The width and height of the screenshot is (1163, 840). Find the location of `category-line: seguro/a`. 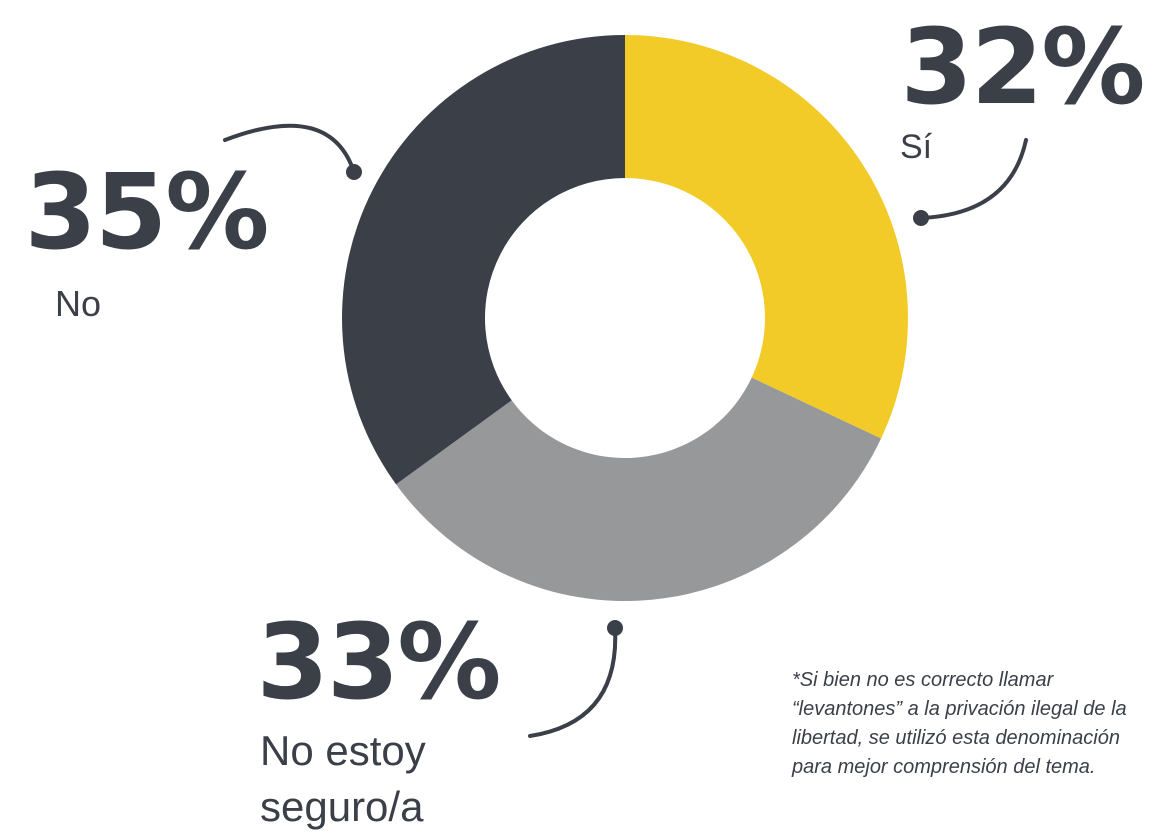

category-line: seguro/a is located at coordinates (342, 806).